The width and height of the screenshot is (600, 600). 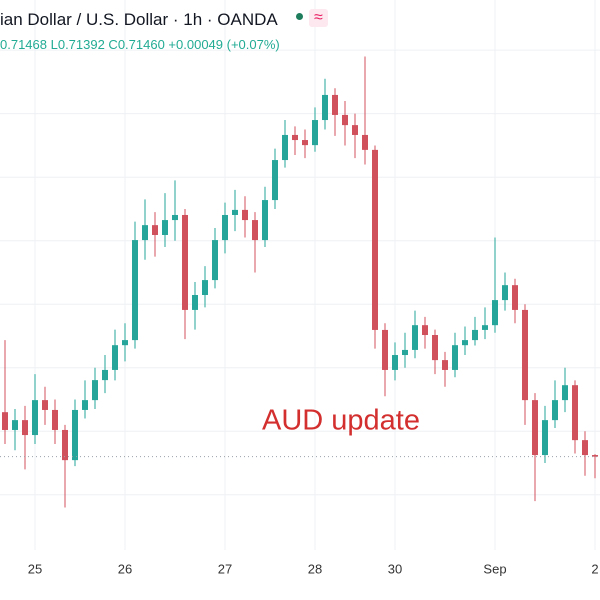 I want to click on chart-title: ian Dollar / U.S. Dollar · 1h · OANDA, so click(x=139, y=19).